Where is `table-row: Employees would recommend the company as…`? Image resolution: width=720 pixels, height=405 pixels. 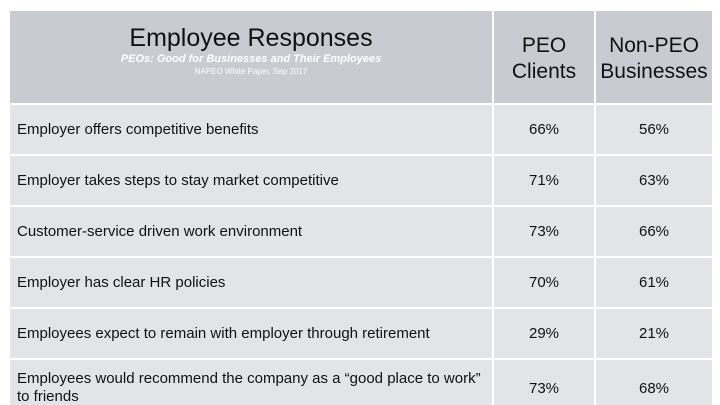
table-row: Employees would recommend the company as… is located at coordinates (361, 381).